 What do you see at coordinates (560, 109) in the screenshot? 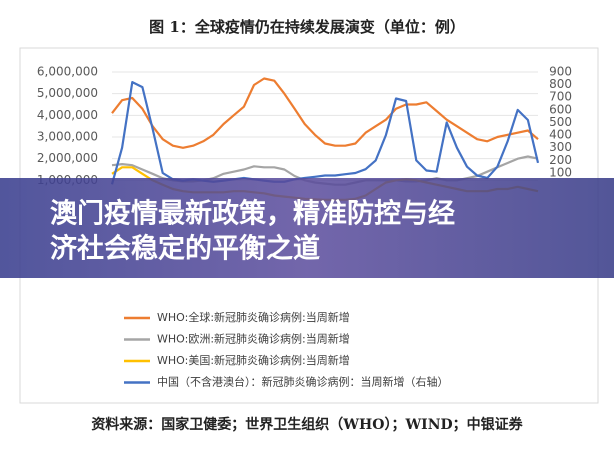
I see `y2-tick-label: 600` at bounding box center [560, 109].